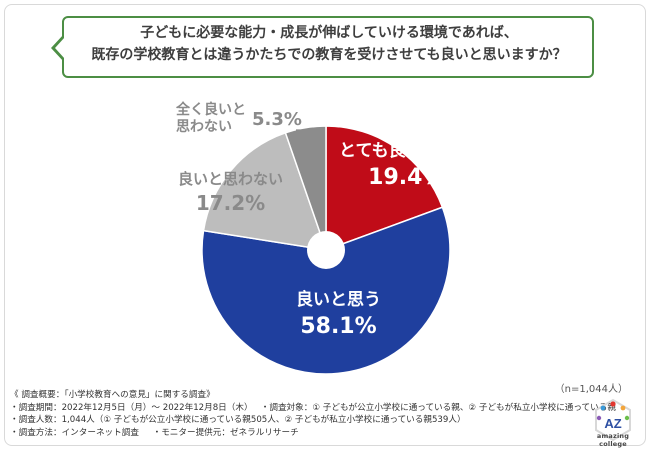  Describe the element at coordinates (591, 389) in the screenshot. I see `sample-size: （n=1,044人）` at that location.